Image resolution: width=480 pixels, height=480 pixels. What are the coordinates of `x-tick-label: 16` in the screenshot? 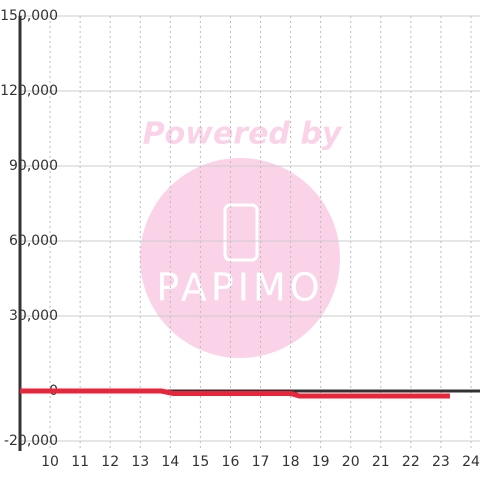 It's located at (231, 462).